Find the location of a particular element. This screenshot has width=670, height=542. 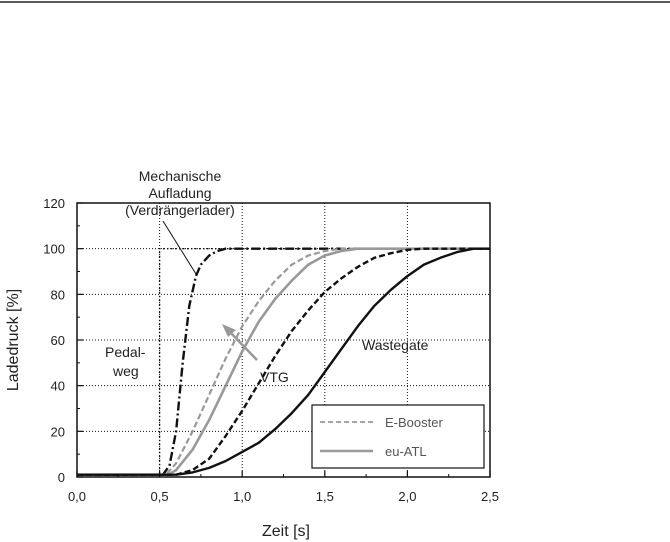

arrow-shaft is located at coordinates (242, 345).